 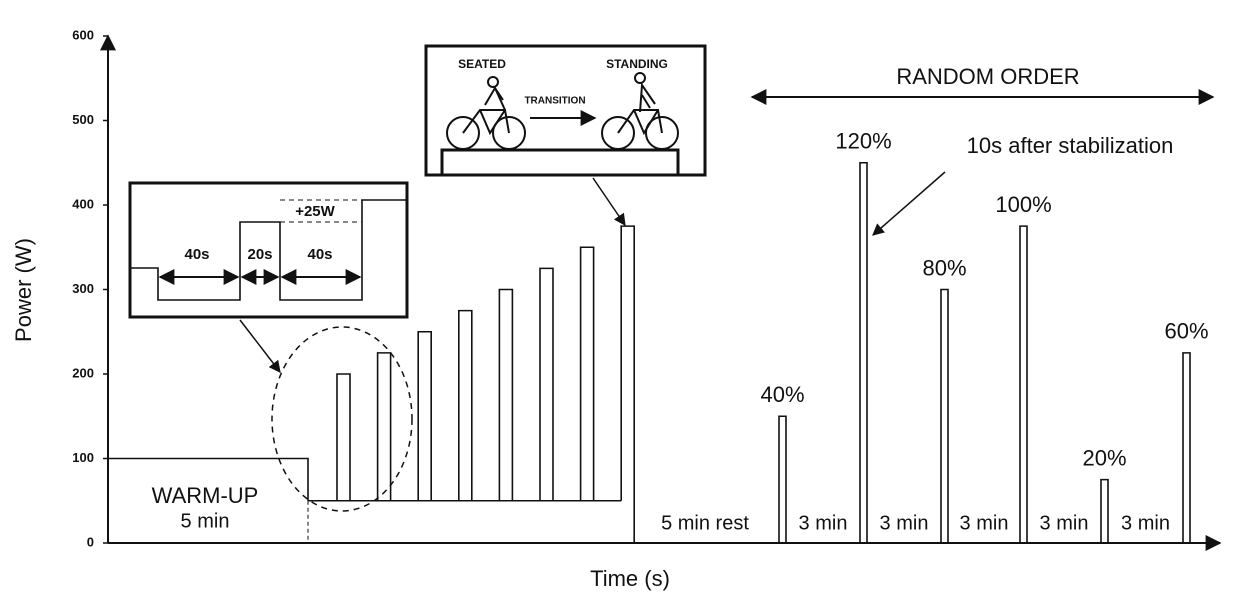 I want to click on y-tick-label: 600, so click(x=83, y=34).